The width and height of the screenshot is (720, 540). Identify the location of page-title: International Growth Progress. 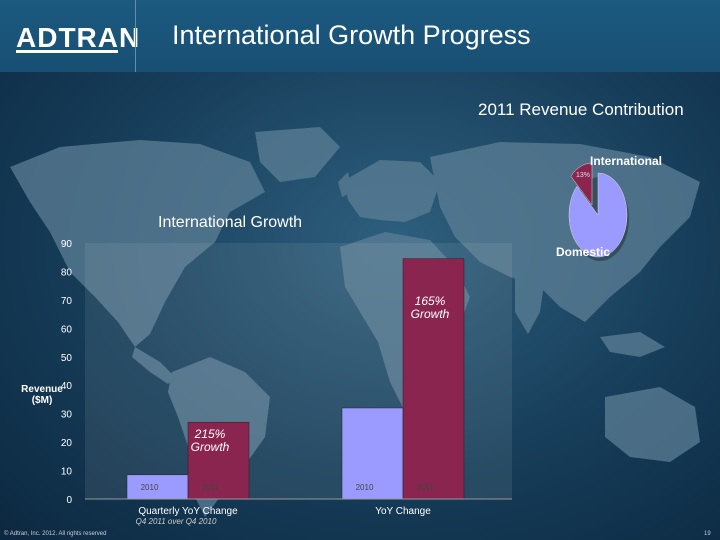
(351, 35).